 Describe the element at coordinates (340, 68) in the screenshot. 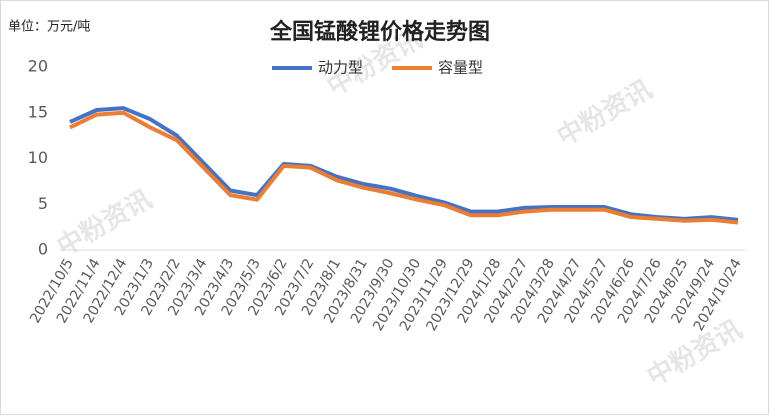

I see `legend-label: 动力型` at that location.